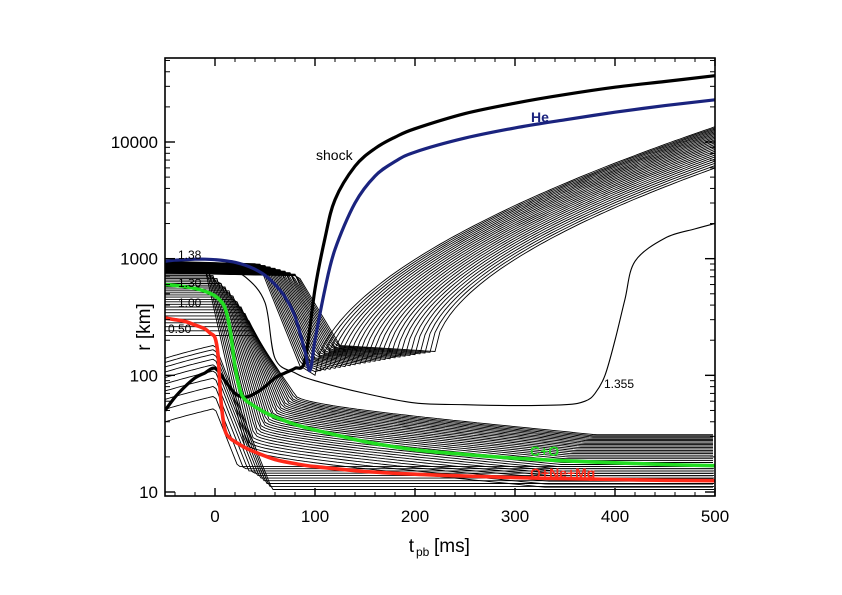  Describe the element at coordinates (619, 384) in the screenshot. I see `mass-1355-annotation: 1.355` at that location.